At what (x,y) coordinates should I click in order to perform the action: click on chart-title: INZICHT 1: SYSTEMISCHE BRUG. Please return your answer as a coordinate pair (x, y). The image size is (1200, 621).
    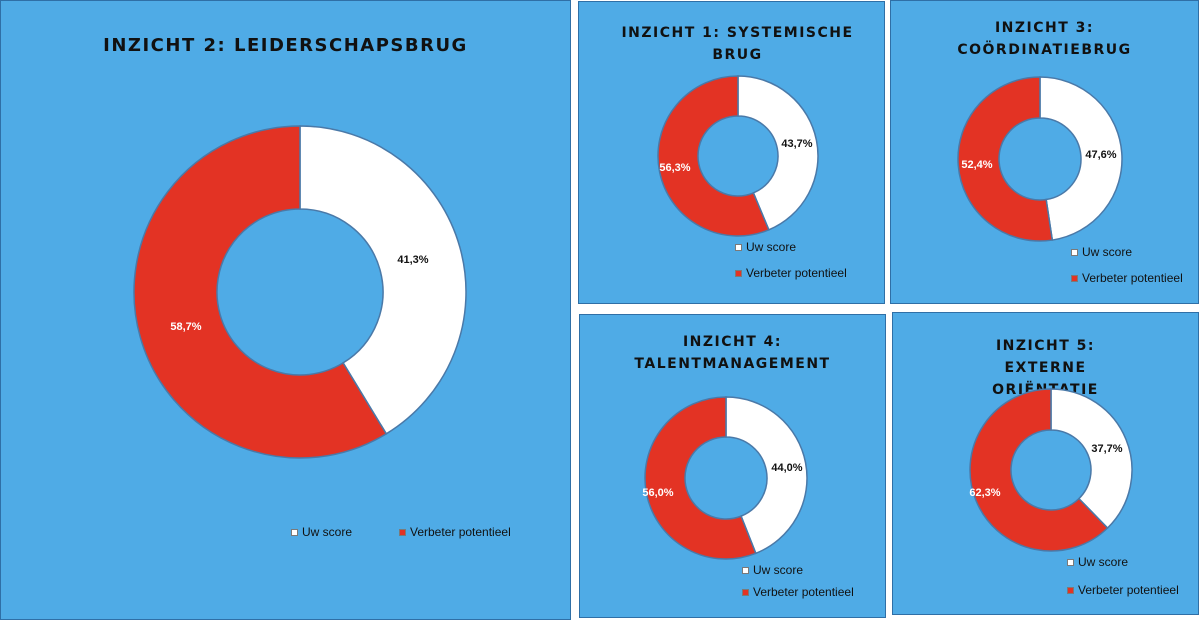
    Looking at the image, I should click on (737, 44).